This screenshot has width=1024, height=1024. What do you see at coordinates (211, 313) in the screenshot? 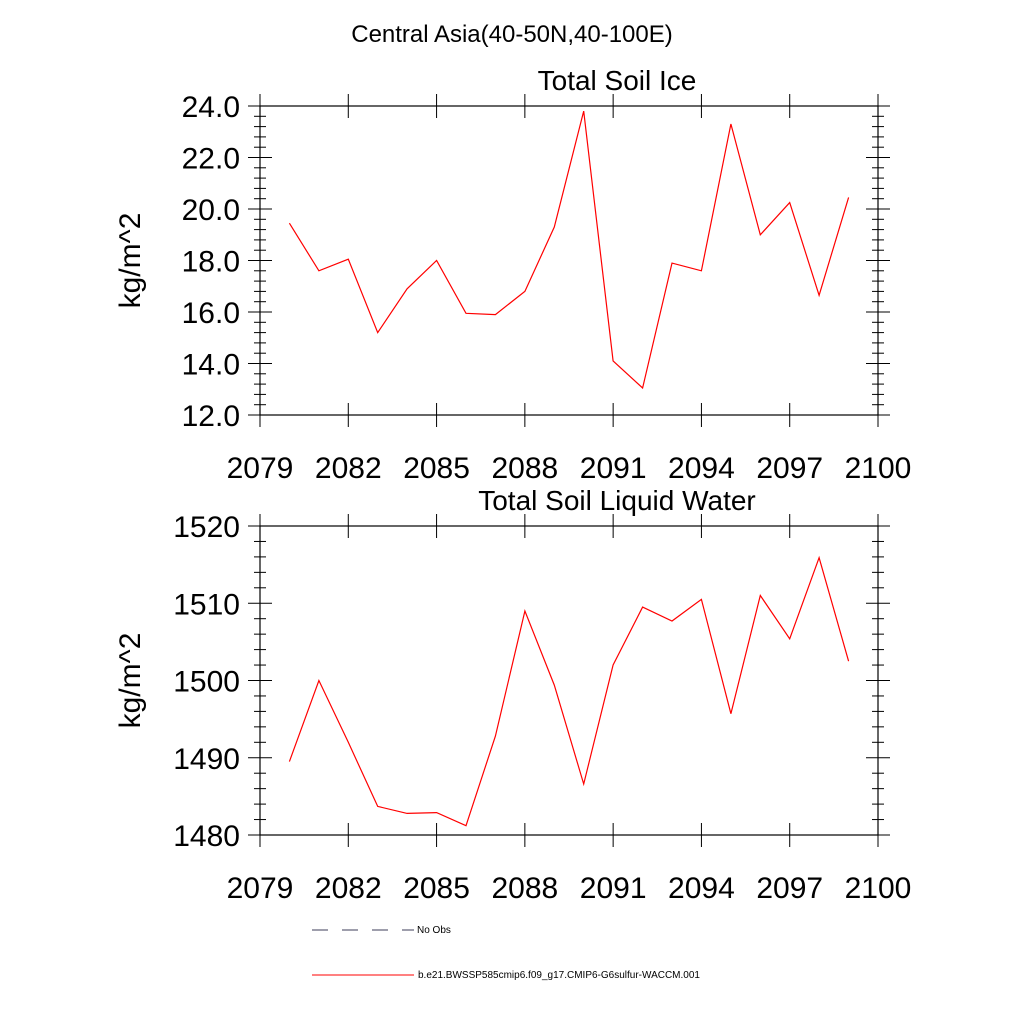
I see `y-tick-label: 16.0` at bounding box center [211, 313].